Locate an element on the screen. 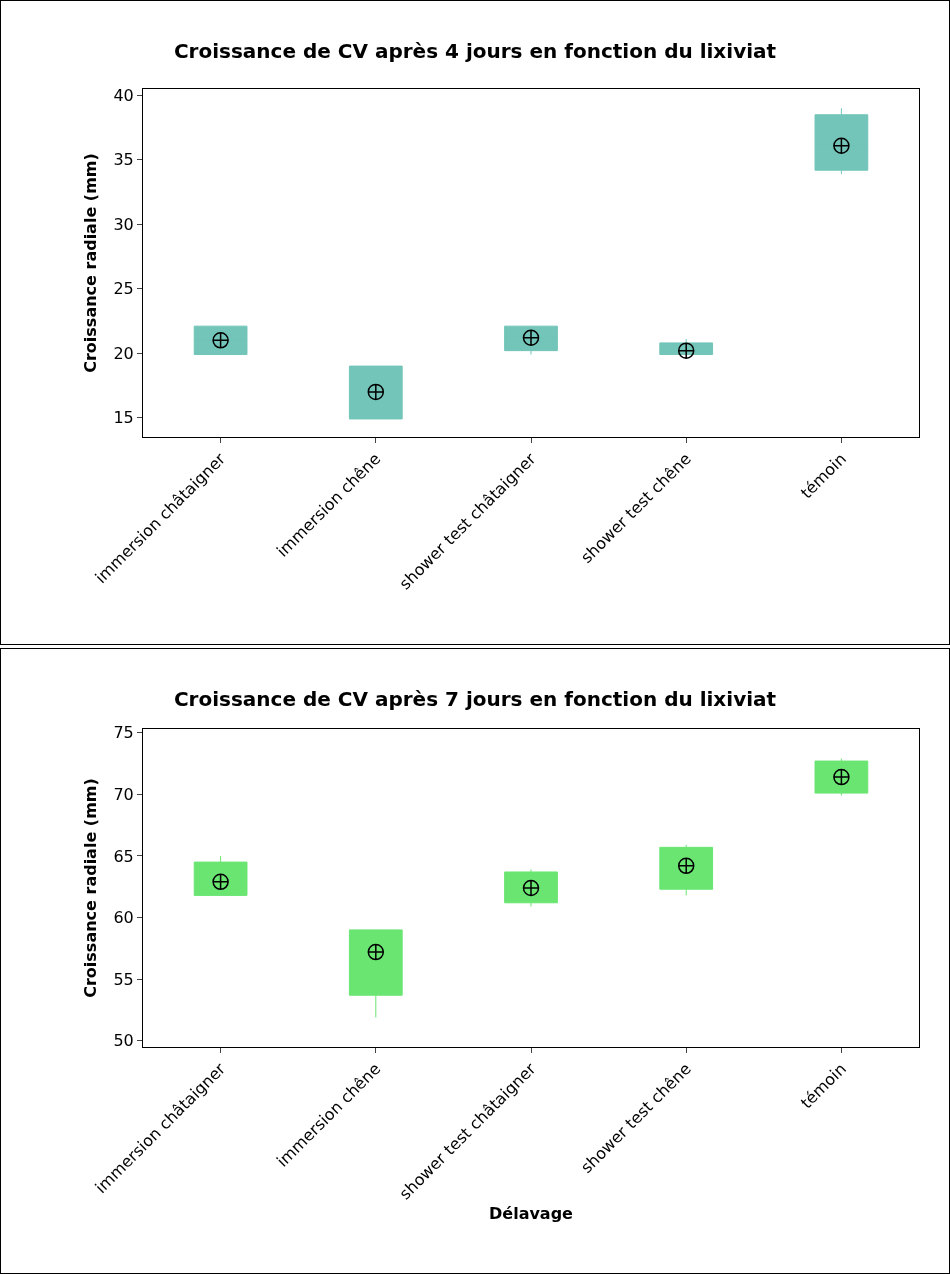 The width and height of the screenshot is (950, 1274). y-tick-label: 40 is located at coordinates (123, 96).